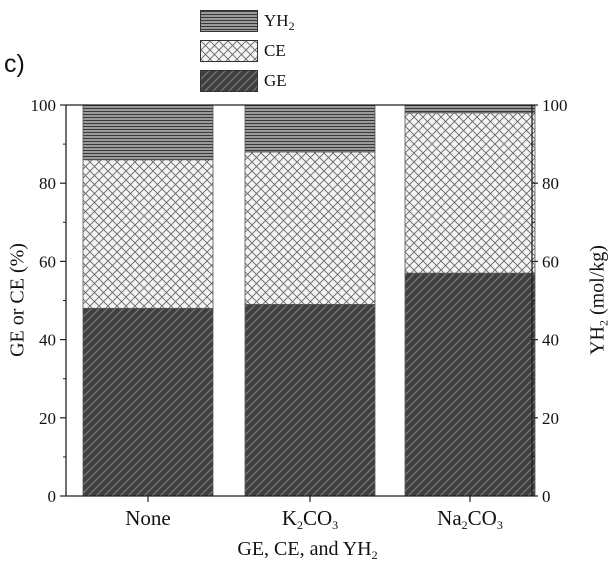 Image resolution: width=615 pixels, height=565 pixels. Describe the element at coordinates (550, 418) in the screenshot. I see `y-tick-label-right-20: 20` at that location.